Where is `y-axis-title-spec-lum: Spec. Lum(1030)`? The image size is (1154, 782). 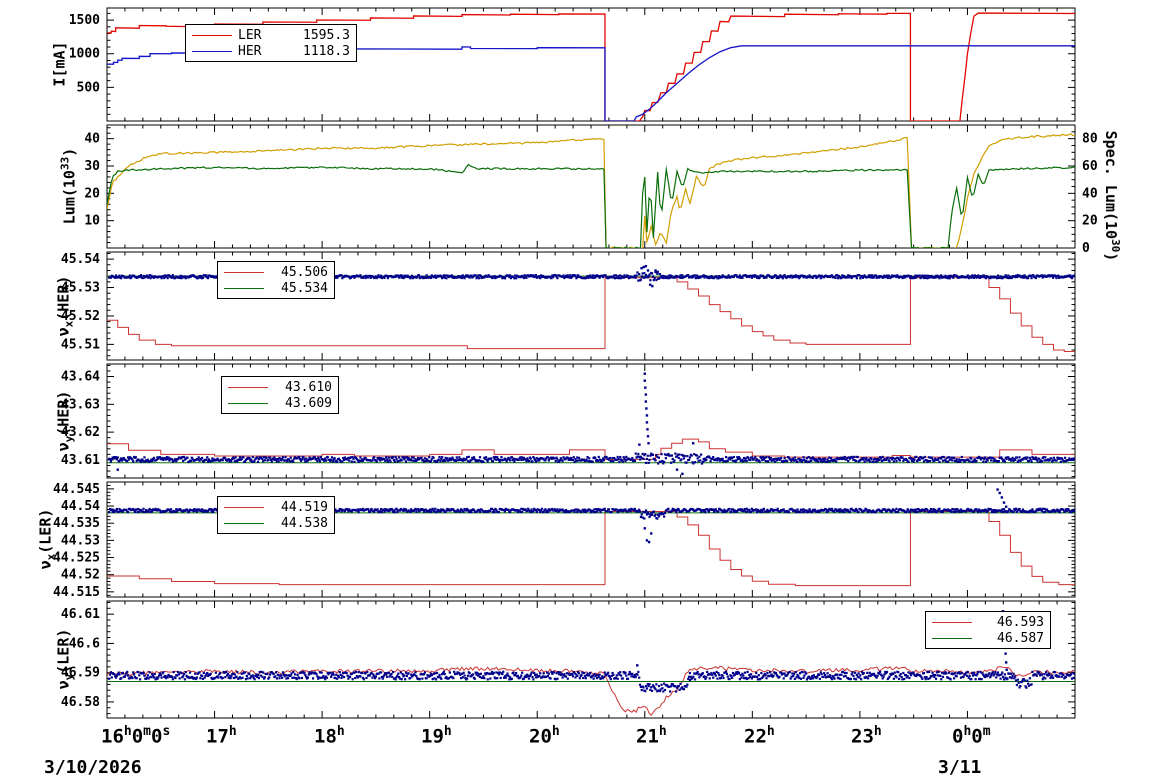 y-axis-title-spec-lum: Spec. Lum(1030) is located at coordinates (1112, 196).